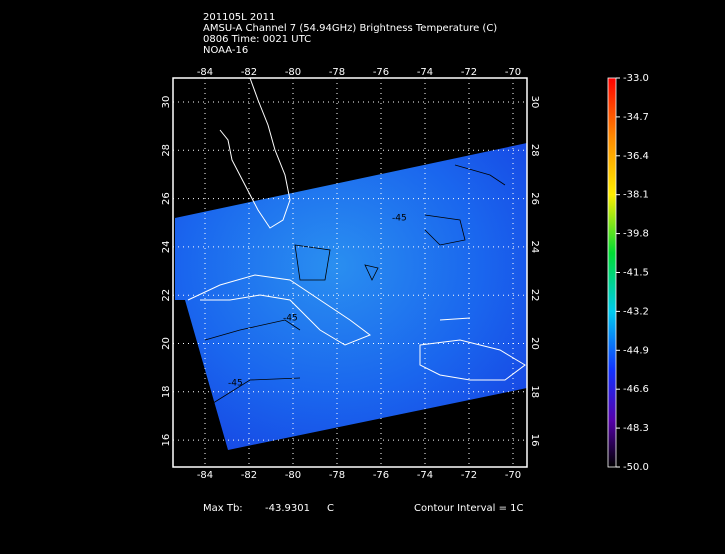 Image resolution: width=725 pixels, height=554 pixels. What do you see at coordinates (636, 234) in the screenshot?
I see `colorbar-label: -39.8` at bounding box center [636, 234].